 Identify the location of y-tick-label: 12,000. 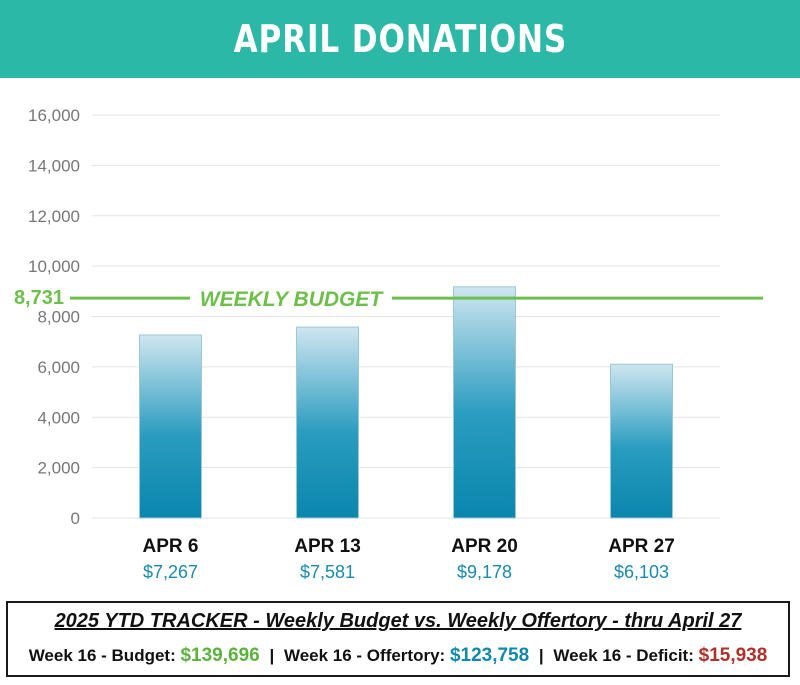
(54, 216).